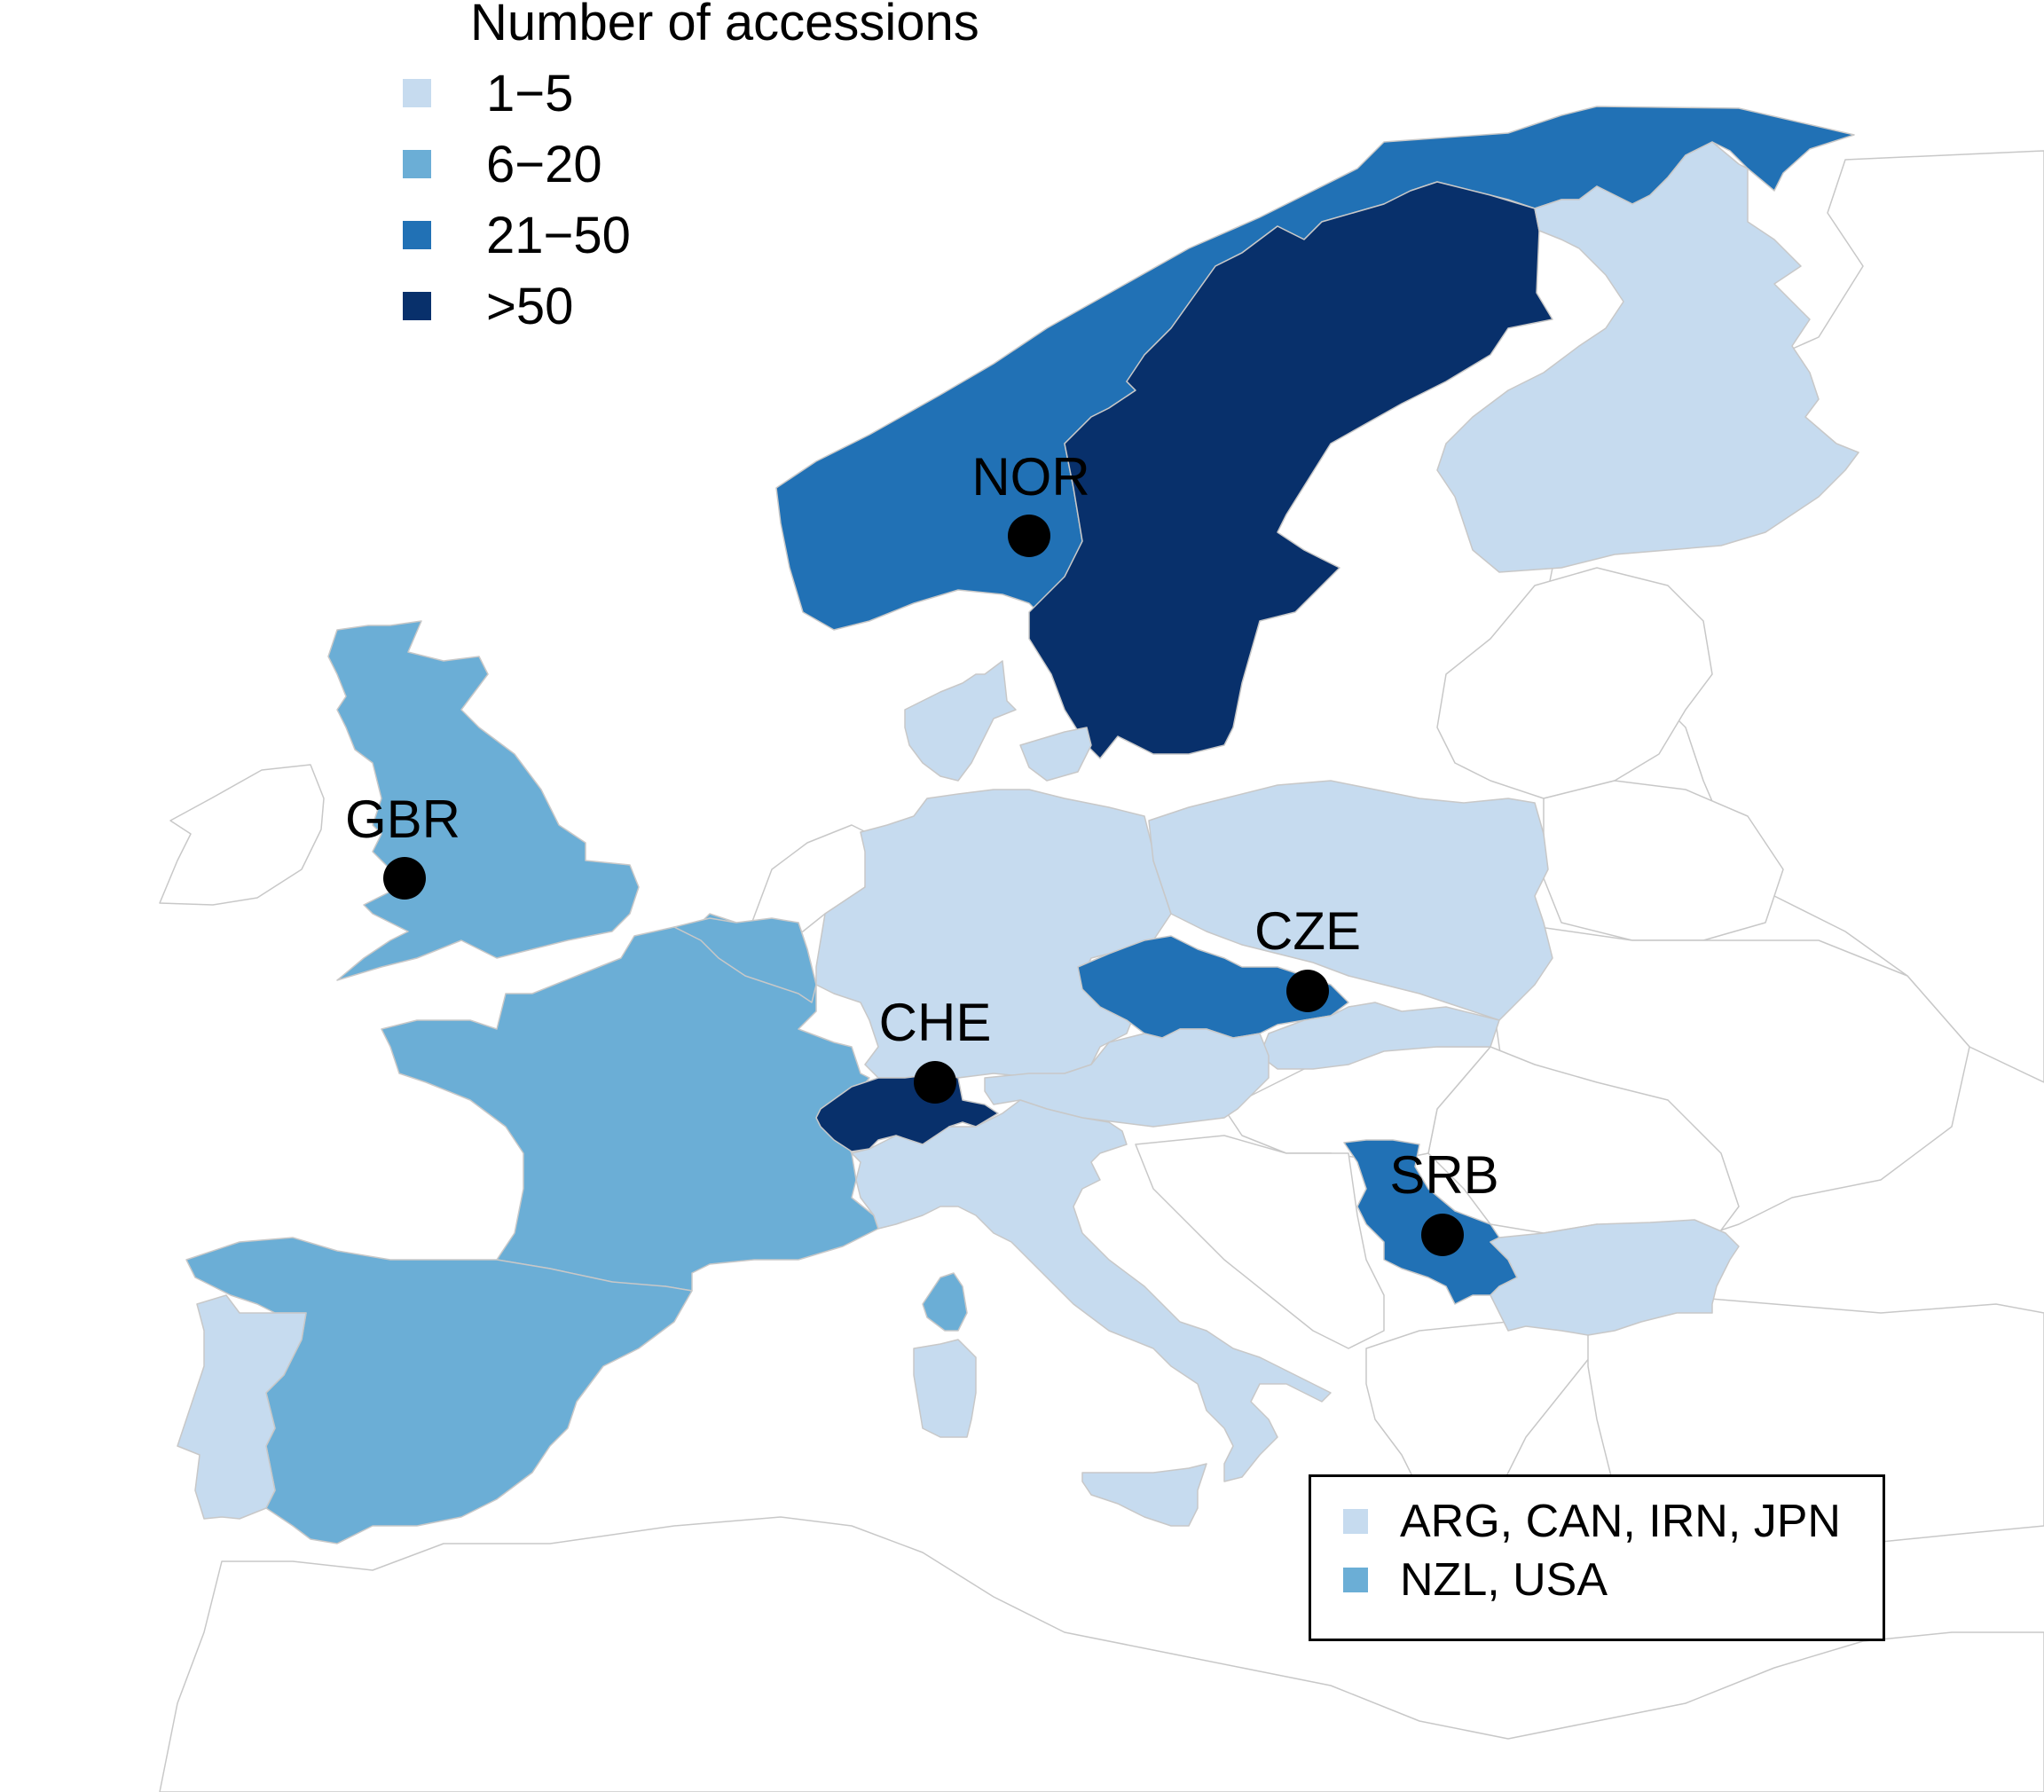 This screenshot has width=2044, height=1792. What do you see at coordinates (1620, 1521) in the screenshot?
I see `other-countries-label: ARG, CAN, IRN, JPN` at bounding box center [1620, 1521].